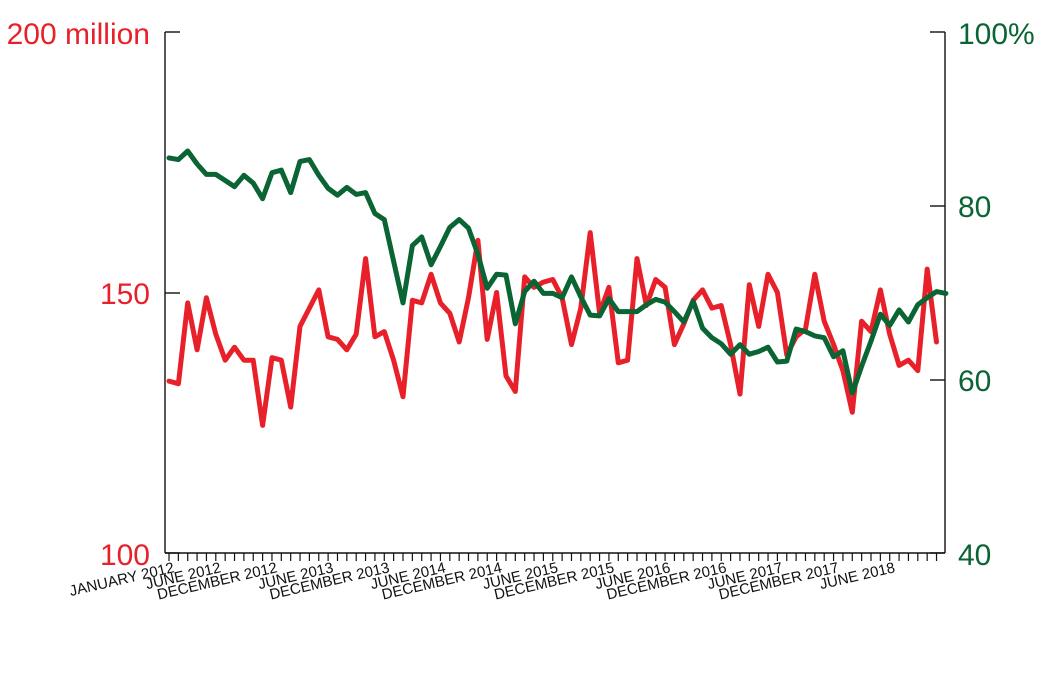 The width and height of the screenshot is (1050, 700). What do you see at coordinates (125, 555) in the screenshot?
I see `left-tick-label-100: 100` at bounding box center [125, 555].